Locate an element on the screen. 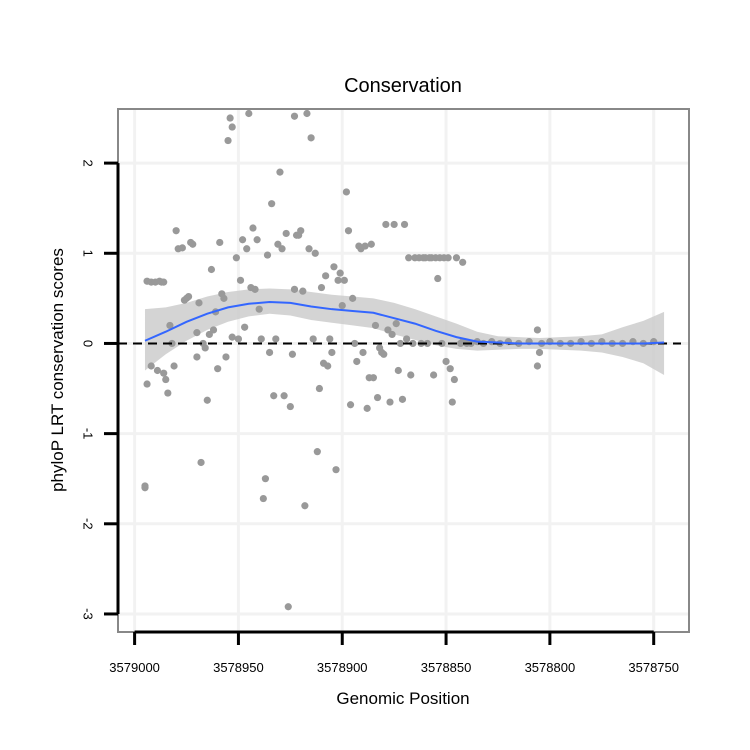 The image size is (750, 750). confidence-band-layer is located at coordinates (404, 332).